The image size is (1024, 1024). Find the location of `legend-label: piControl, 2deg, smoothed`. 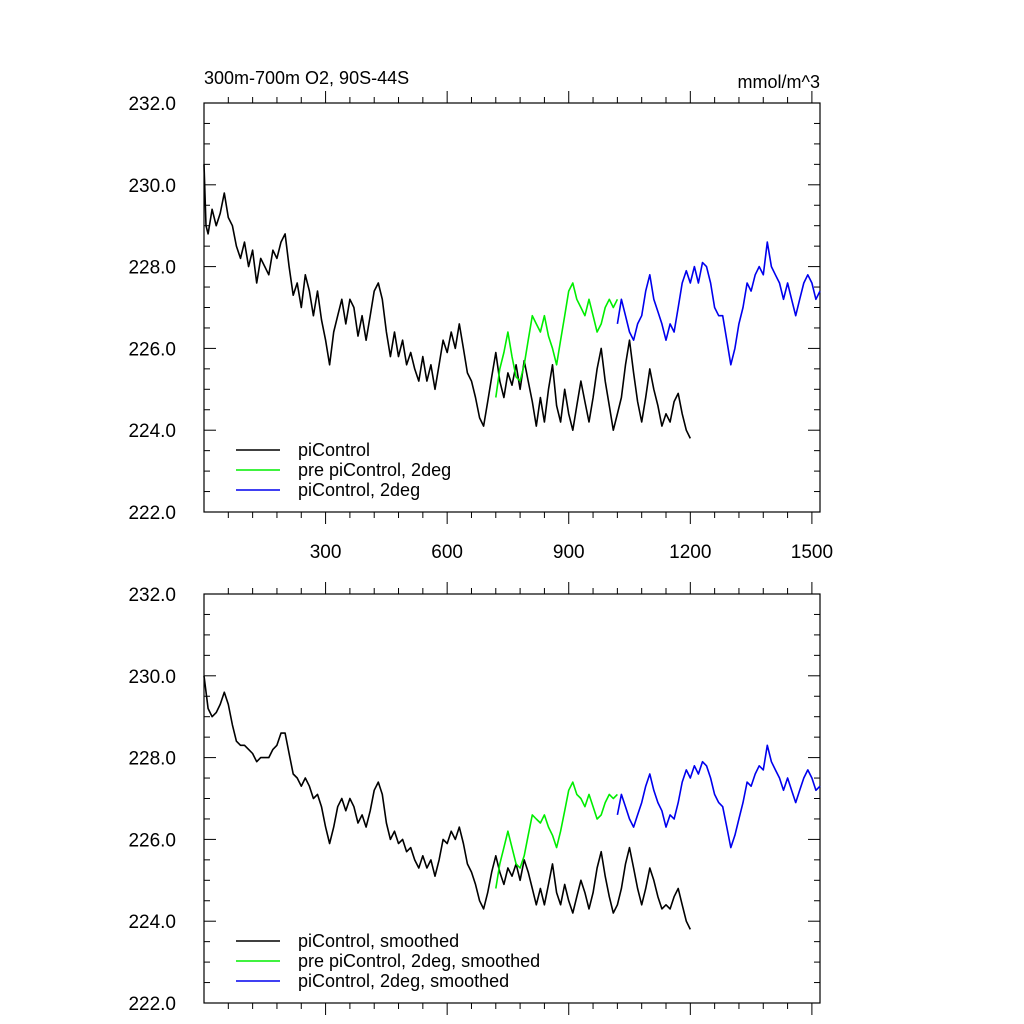

legend-label: piControl, 2deg, smoothed is located at coordinates (403, 981).